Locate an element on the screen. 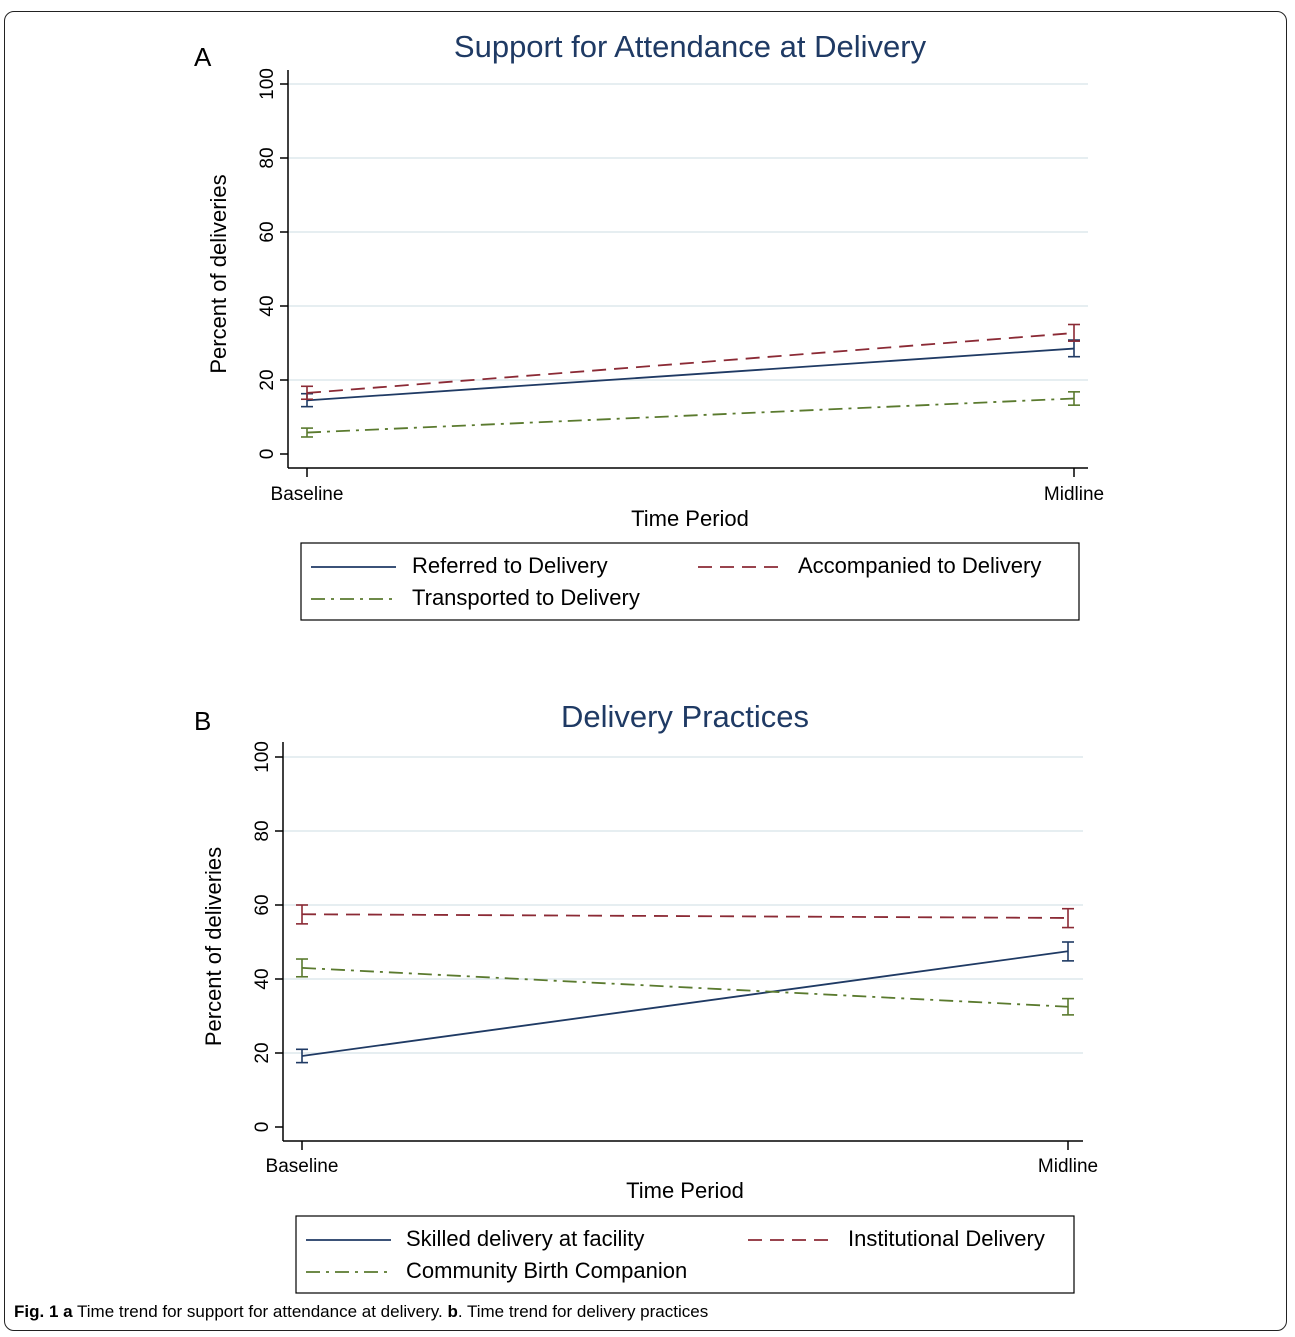 This screenshot has height=1337, width=1295. panel-a-y-tick-label: 0 is located at coordinates (267, 454).